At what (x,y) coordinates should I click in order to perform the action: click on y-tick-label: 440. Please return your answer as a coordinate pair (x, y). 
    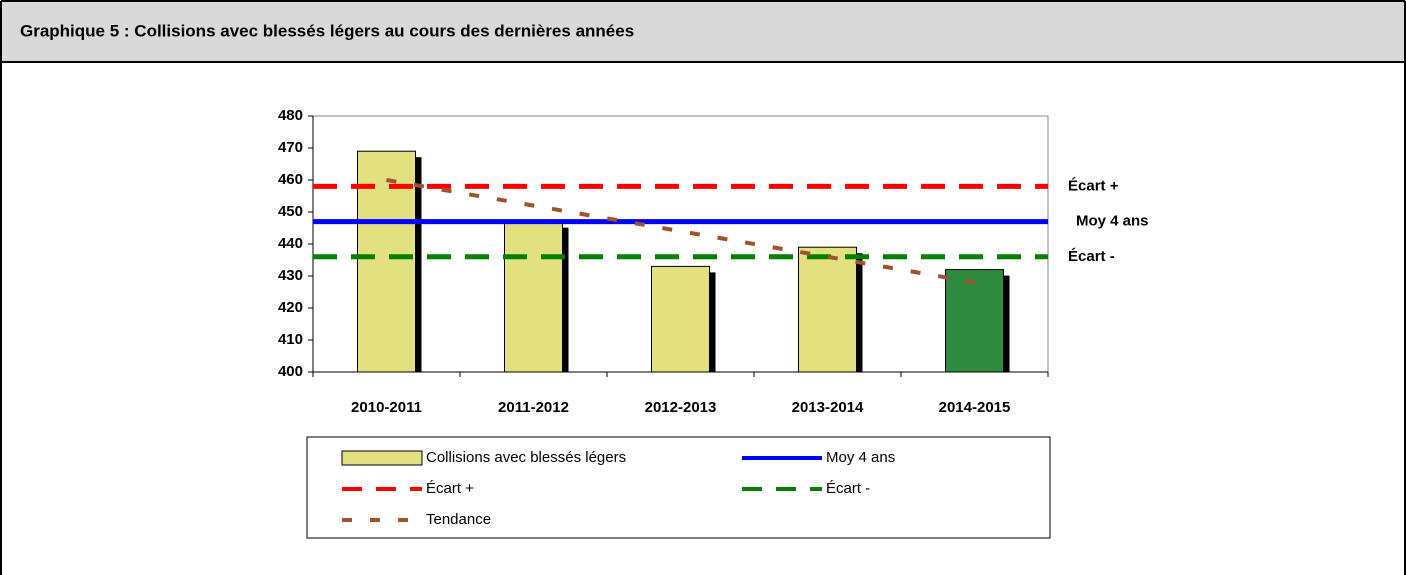
    Looking at the image, I should click on (290, 243).